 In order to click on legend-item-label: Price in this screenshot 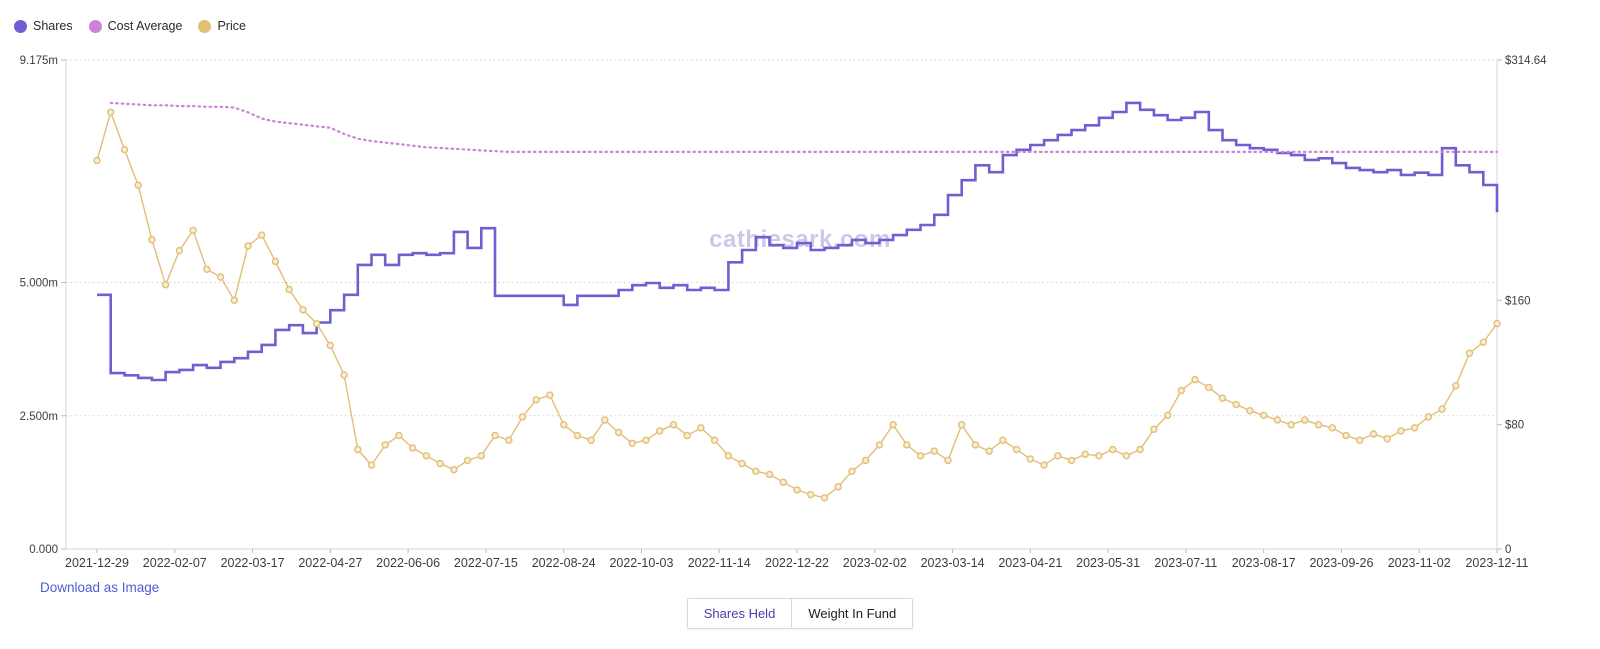, I will do `click(231, 26)`.